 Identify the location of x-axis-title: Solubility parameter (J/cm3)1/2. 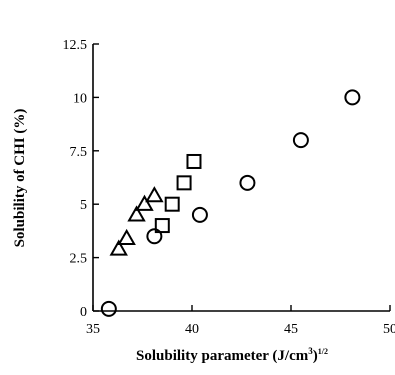
(232, 355).